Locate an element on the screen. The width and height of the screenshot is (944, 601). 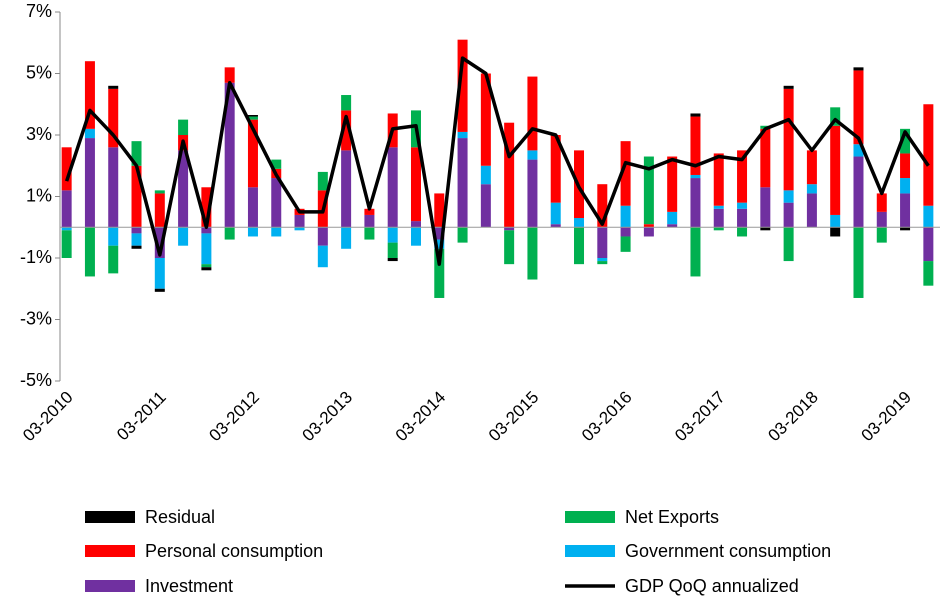
y-tick-label: -3% is located at coordinates (36, 318).